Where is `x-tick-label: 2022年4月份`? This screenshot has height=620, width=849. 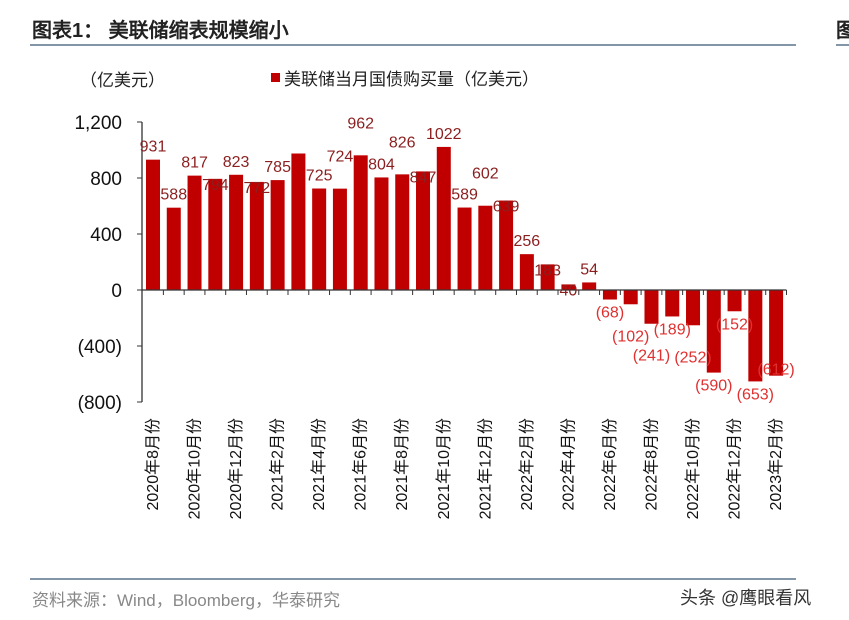
x-tick-label: 2022年4月份 is located at coordinates (568, 464).